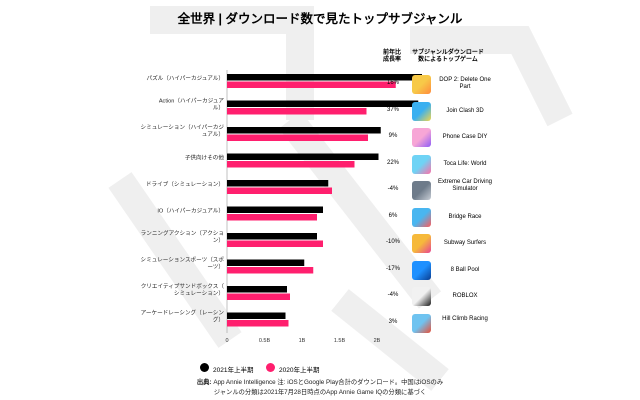 The width and height of the screenshot is (640, 400). I want to click on x-tick-label: 1B, so click(302, 341).